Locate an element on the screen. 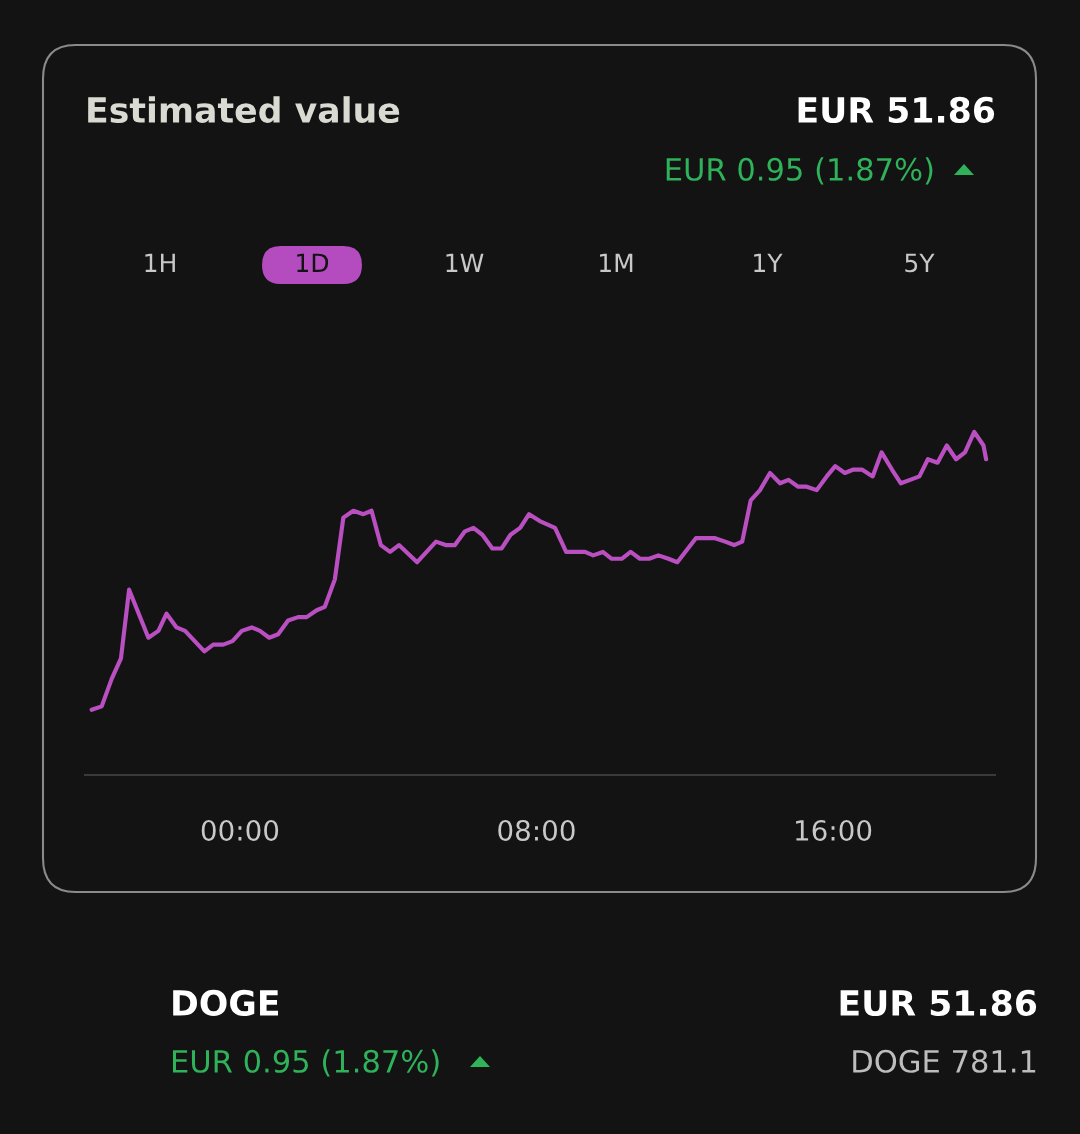 The height and width of the screenshot is (1134, 1080). text: DOGE 781.1 is located at coordinates (944, 1061).